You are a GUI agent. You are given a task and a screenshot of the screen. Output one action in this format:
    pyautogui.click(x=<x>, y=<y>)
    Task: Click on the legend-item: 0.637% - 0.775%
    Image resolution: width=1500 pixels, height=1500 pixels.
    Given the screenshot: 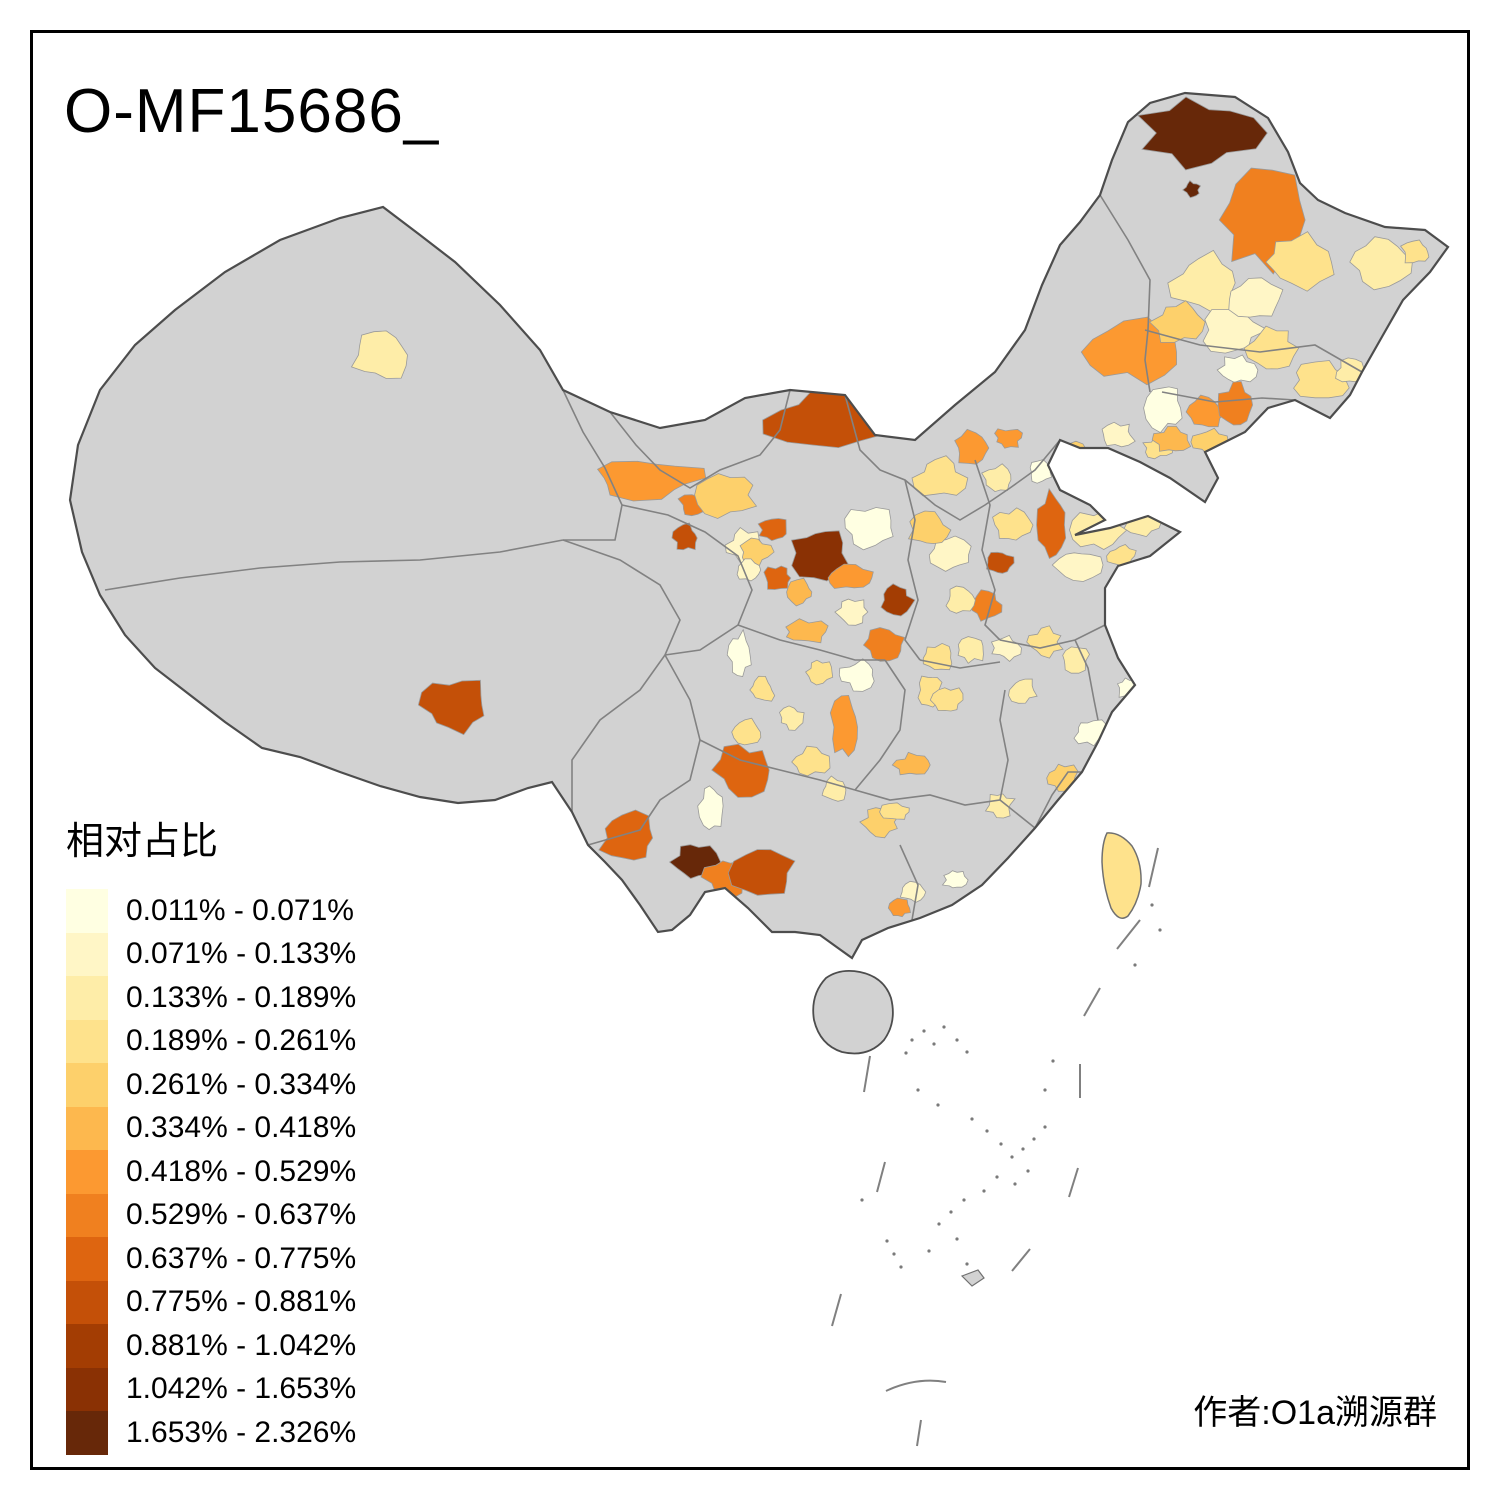 What is the action you would take?
    pyautogui.click(x=211, y=1259)
    